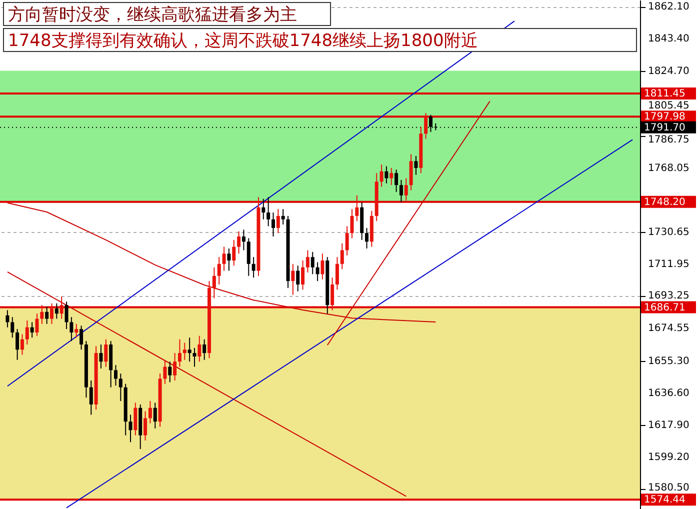 The image size is (700, 509). What do you see at coordinates (669, 426) in the screenshot?
I see `y-tick-label: 1617.90` at bounding box center [669, 426].